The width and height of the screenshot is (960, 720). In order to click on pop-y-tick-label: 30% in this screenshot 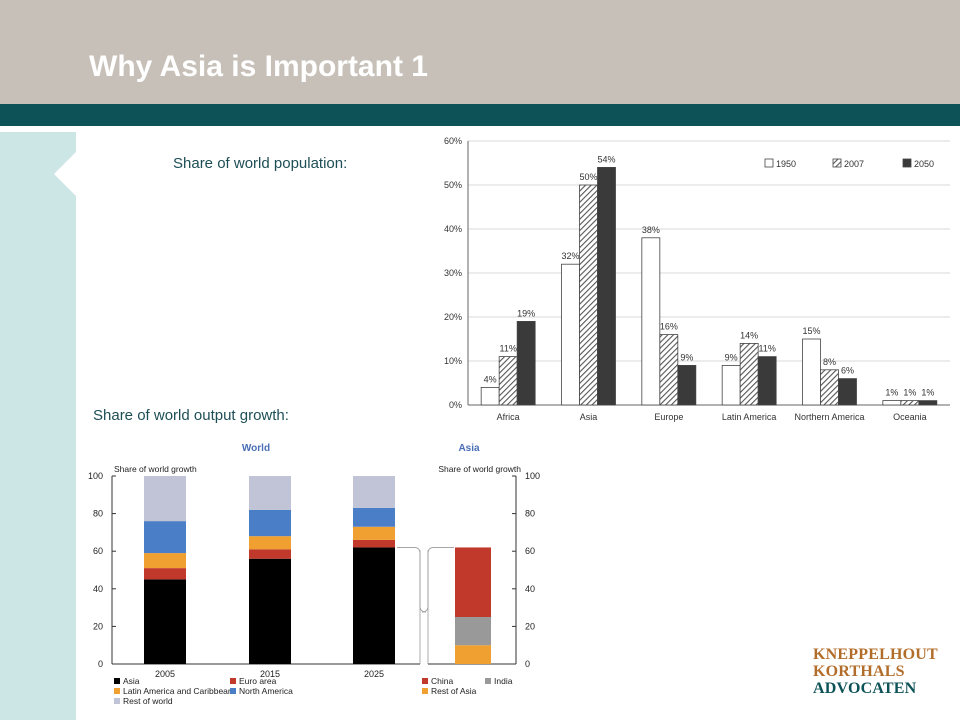, I will do `click(453, 273)`.